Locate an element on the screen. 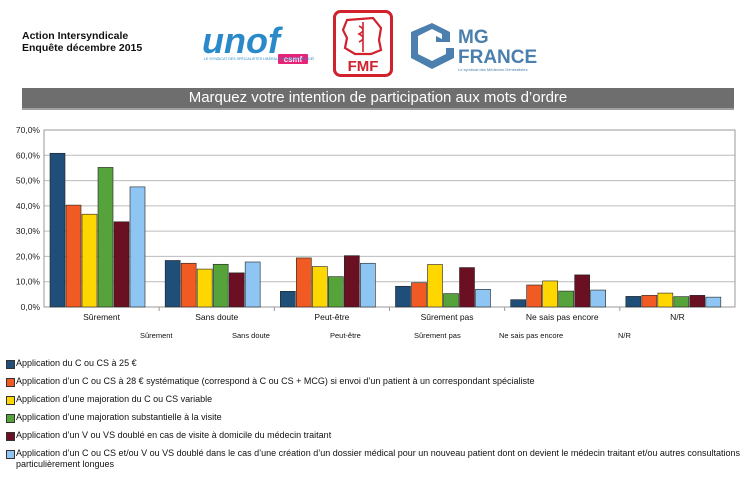 Image resolution: width=750 pixels, height=500 pixels. secondary-category-label: Sûrement pas is located at coordinates (437, 335).